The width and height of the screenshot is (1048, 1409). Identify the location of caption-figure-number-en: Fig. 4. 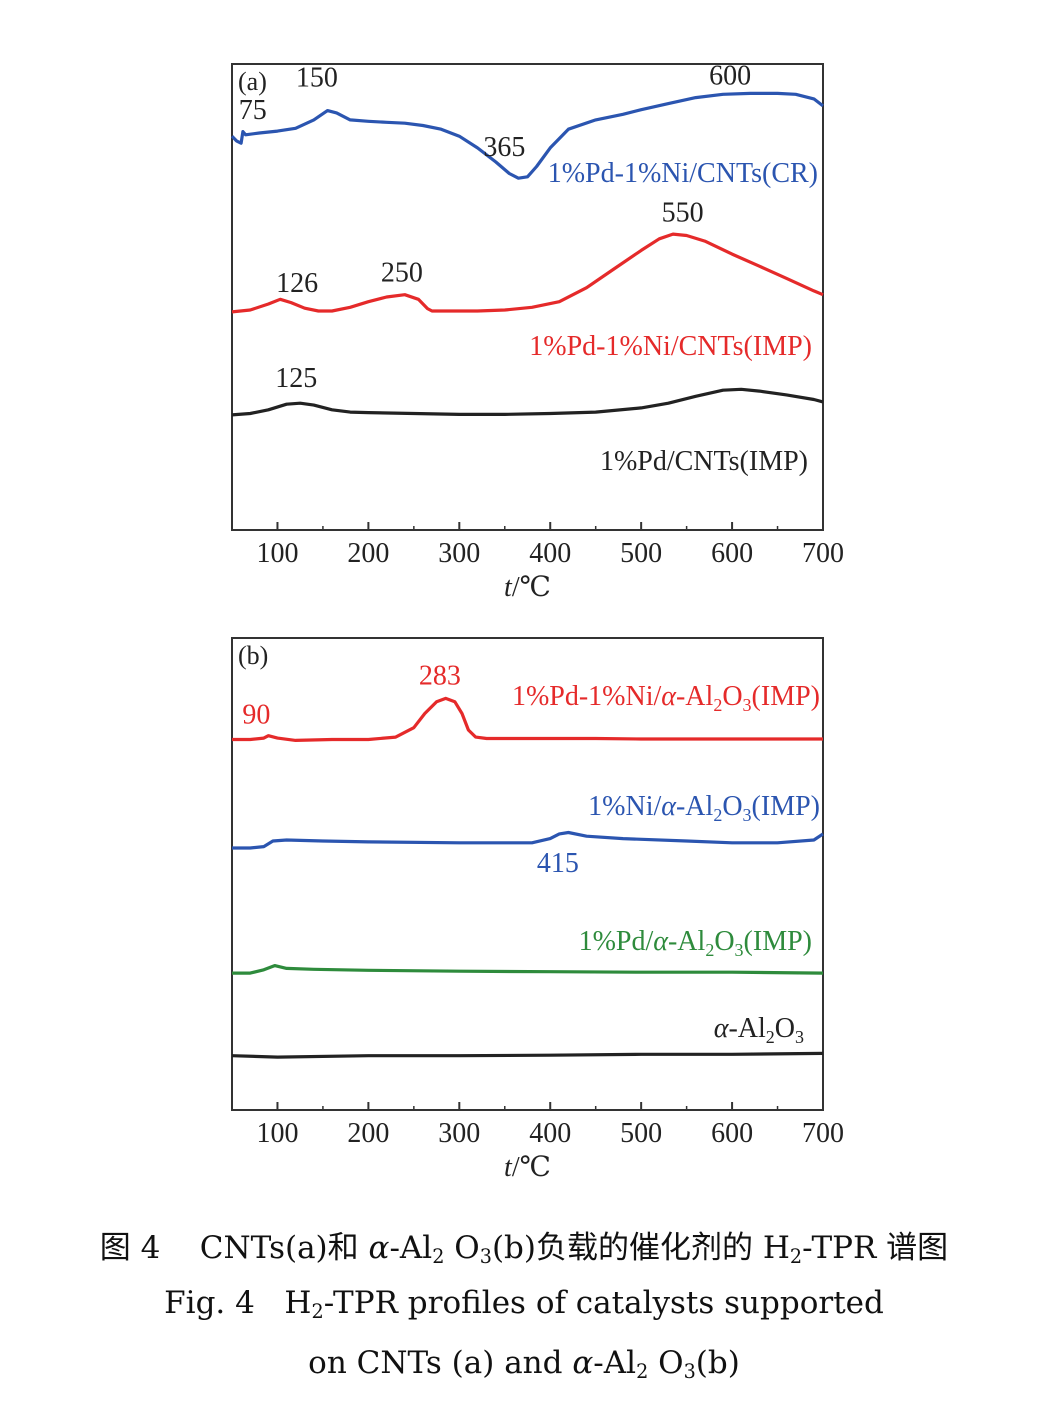
(209, 1303).